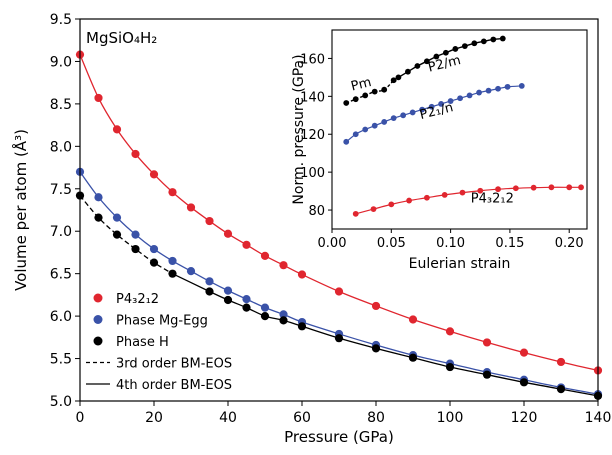 The image size is (612, 455). Describe the element at coordinates (332, 243) in the screenshot. I see `inset-x-tick-label: 0.00` at that location.